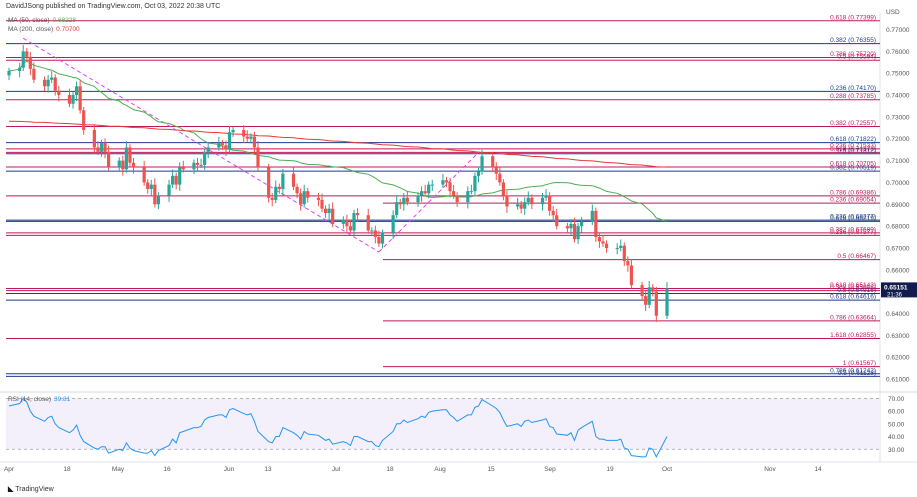 This screenshot has width=917, height=497. I want to click on legend-rsi-value: 39.81, so click(62, 399).